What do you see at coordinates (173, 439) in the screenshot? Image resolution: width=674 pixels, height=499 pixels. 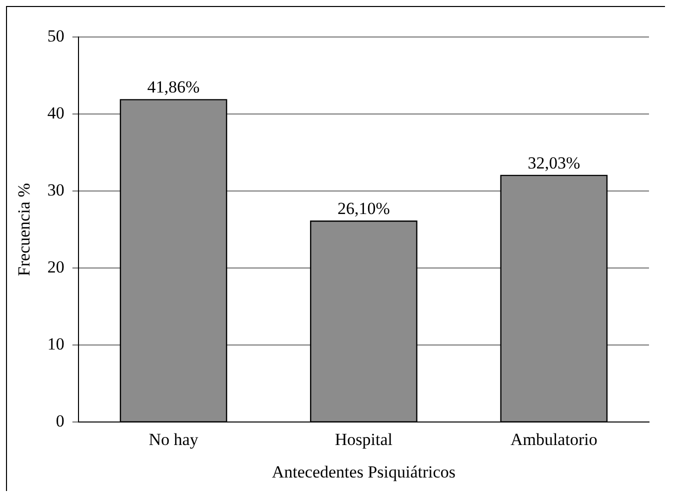 I see `x-tick-label: No hay` at bounding box center [173, 439].